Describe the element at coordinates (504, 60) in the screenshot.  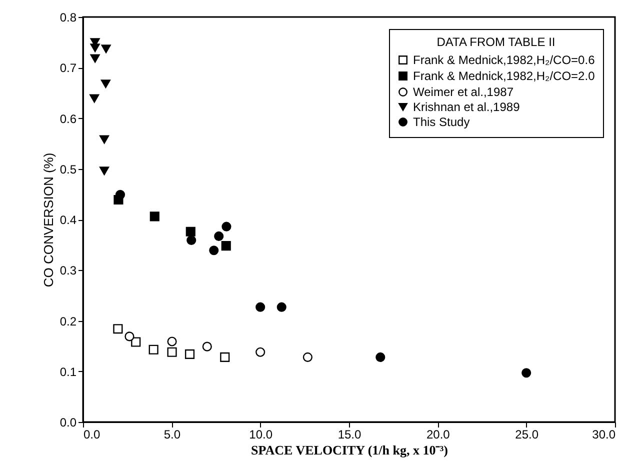
I see `legend-label: Frank & Mednick,1982,H₂/CO=0.6` at that location.